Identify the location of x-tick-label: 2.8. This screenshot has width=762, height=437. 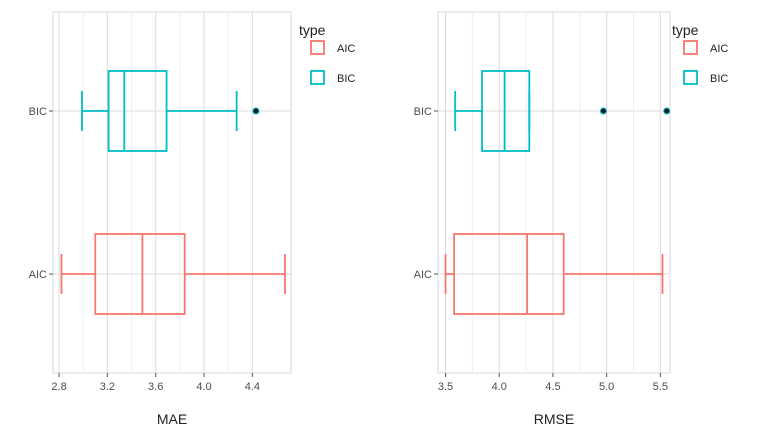
(58, 387).